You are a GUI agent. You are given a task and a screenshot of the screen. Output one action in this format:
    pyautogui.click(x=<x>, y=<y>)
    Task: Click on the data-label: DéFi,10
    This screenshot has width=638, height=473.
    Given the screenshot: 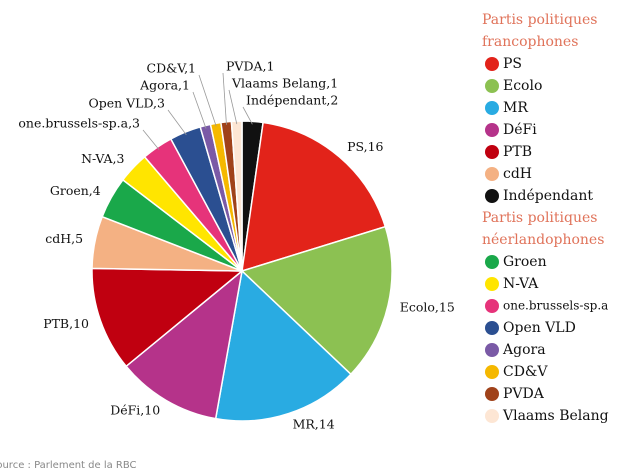 What is the action you would take?
    pyautogui.click(x=135, y=409)
    